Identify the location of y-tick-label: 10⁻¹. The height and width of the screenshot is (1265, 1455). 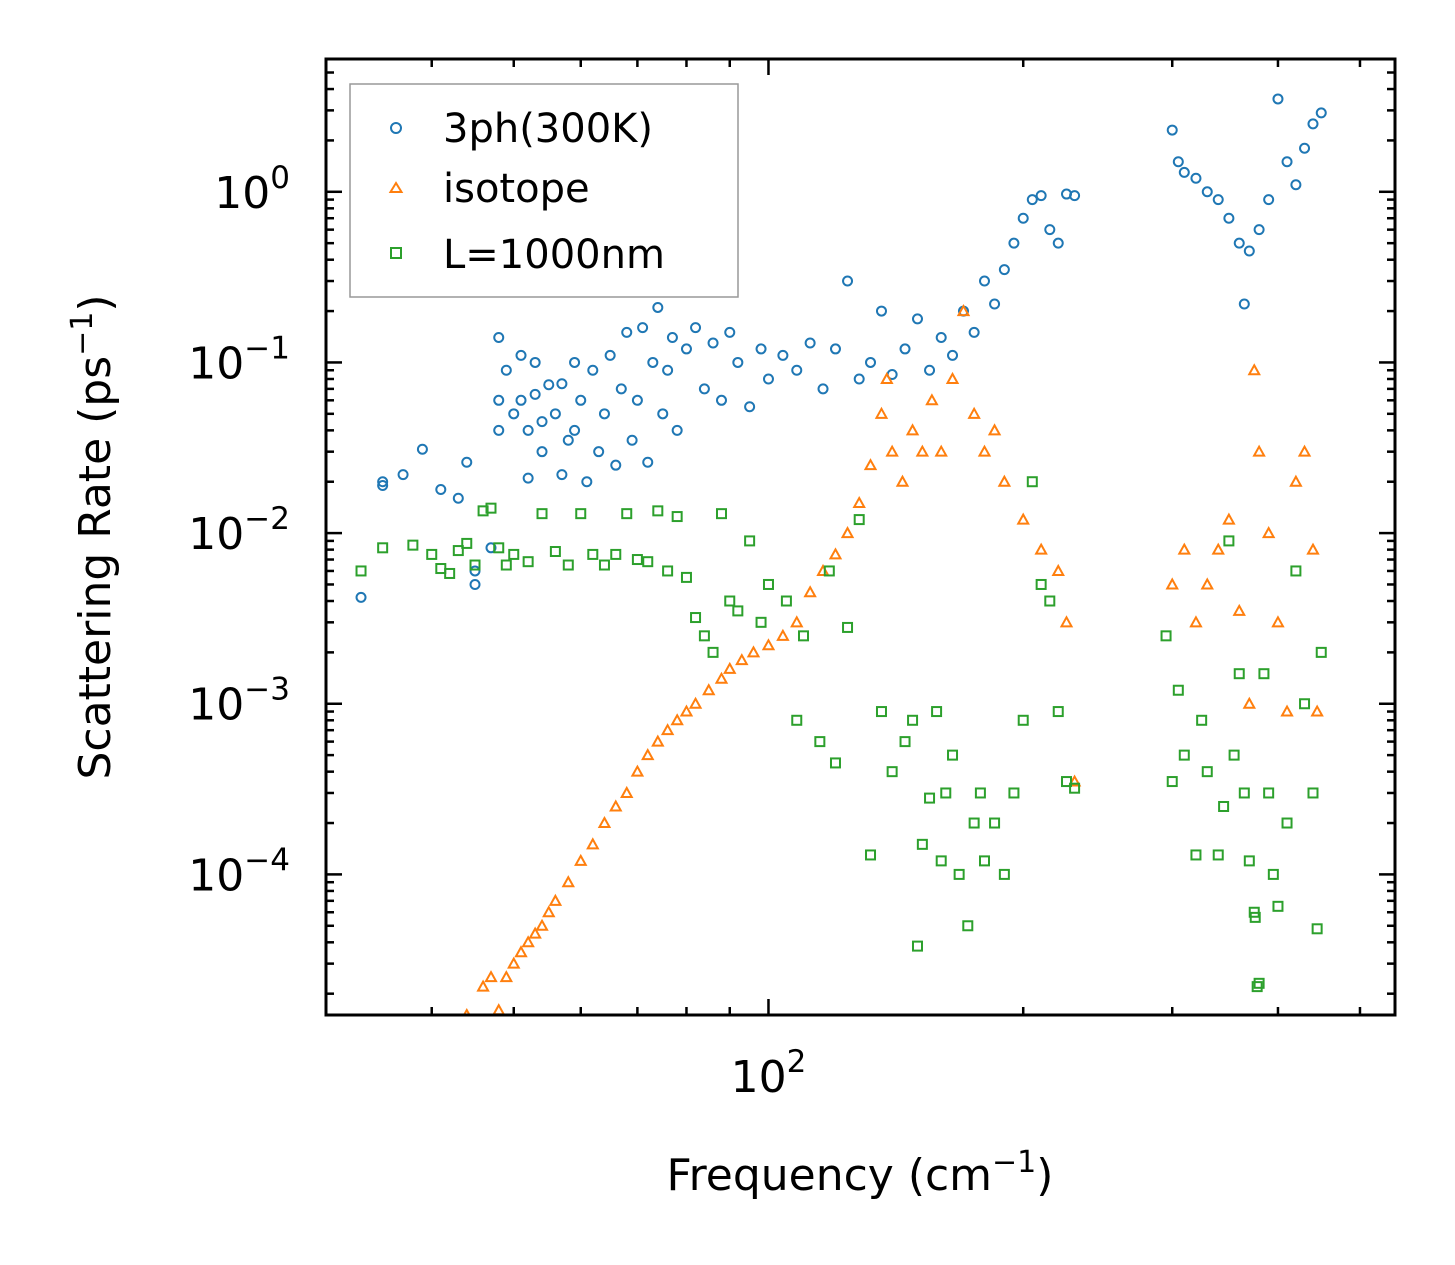
(239, 359).